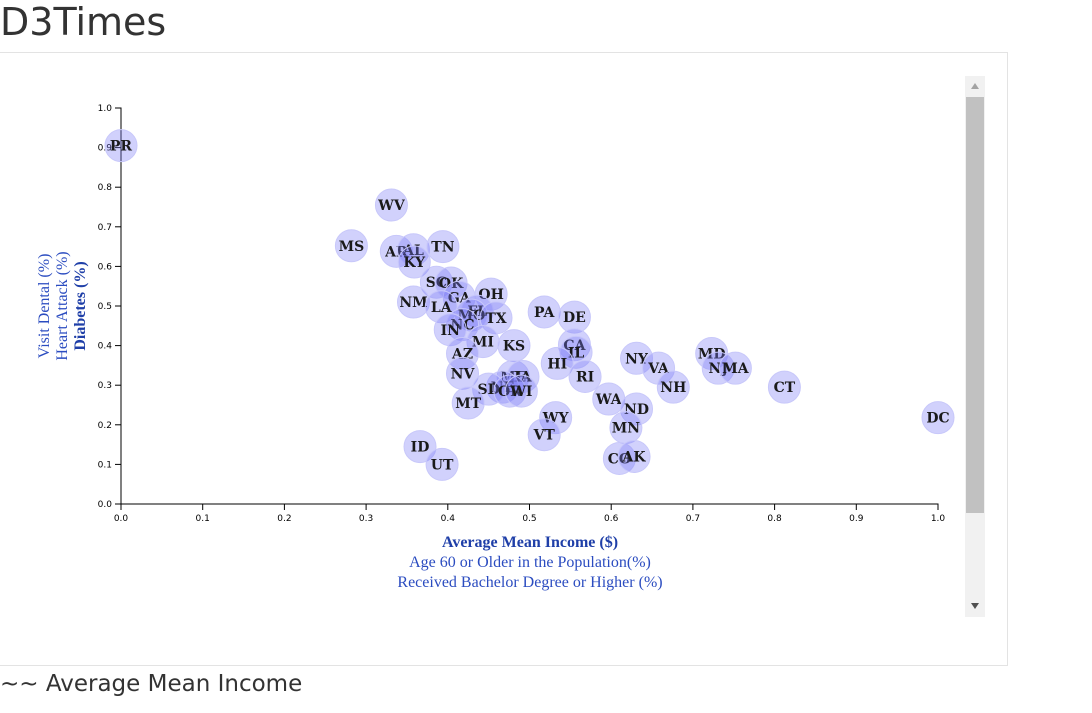 The width and height of the screenshot is (1092, 713). What do you see at coordinates (121, 514) in the screenshot?
I see `x-tick: 0.0` at bounding box center [121, 514].